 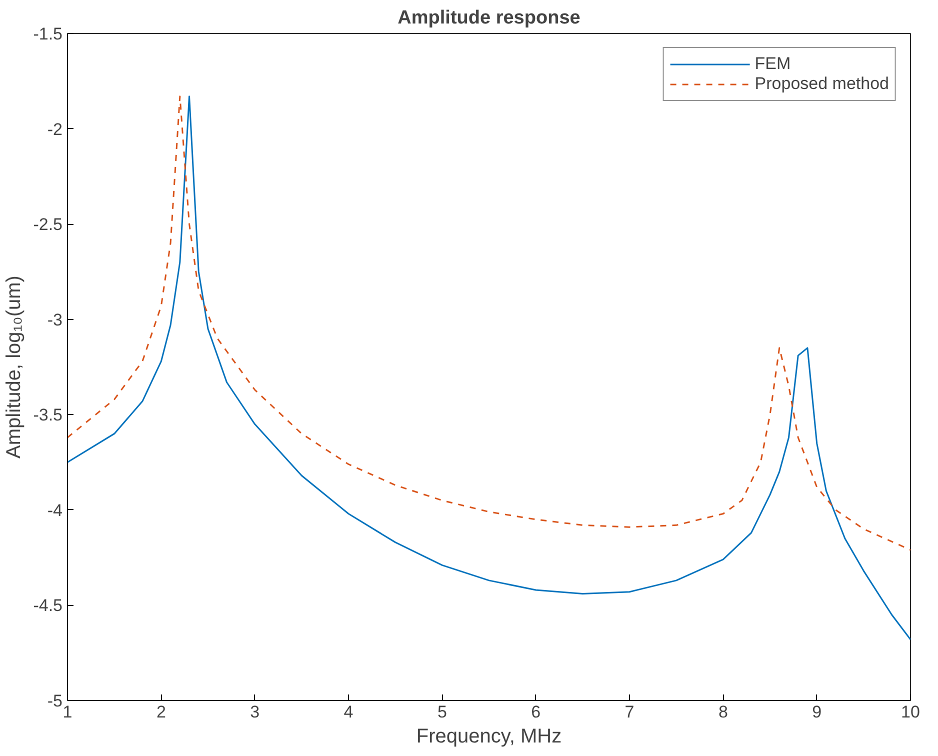 What do you see at coordinates (442, 712) in the screenshot?
I see `x-tick-label: 5` at bounding box center [442, 712].